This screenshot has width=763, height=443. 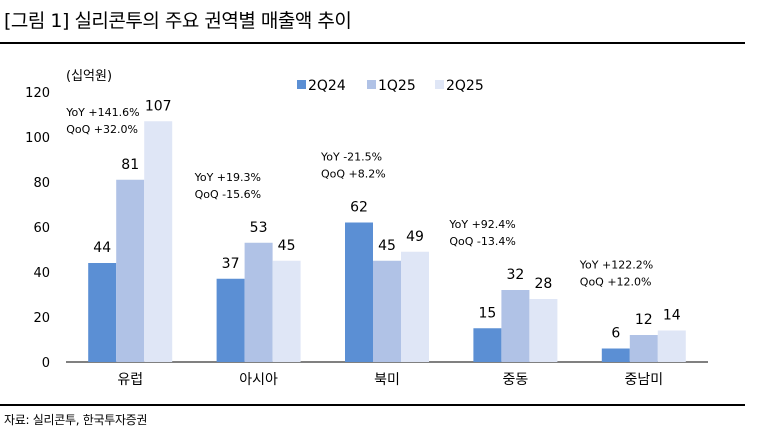 I want to click on chart-title: [그림 1] 실리콘투의 주요 권역별 매출액 추이, so click(x=178, y=21).